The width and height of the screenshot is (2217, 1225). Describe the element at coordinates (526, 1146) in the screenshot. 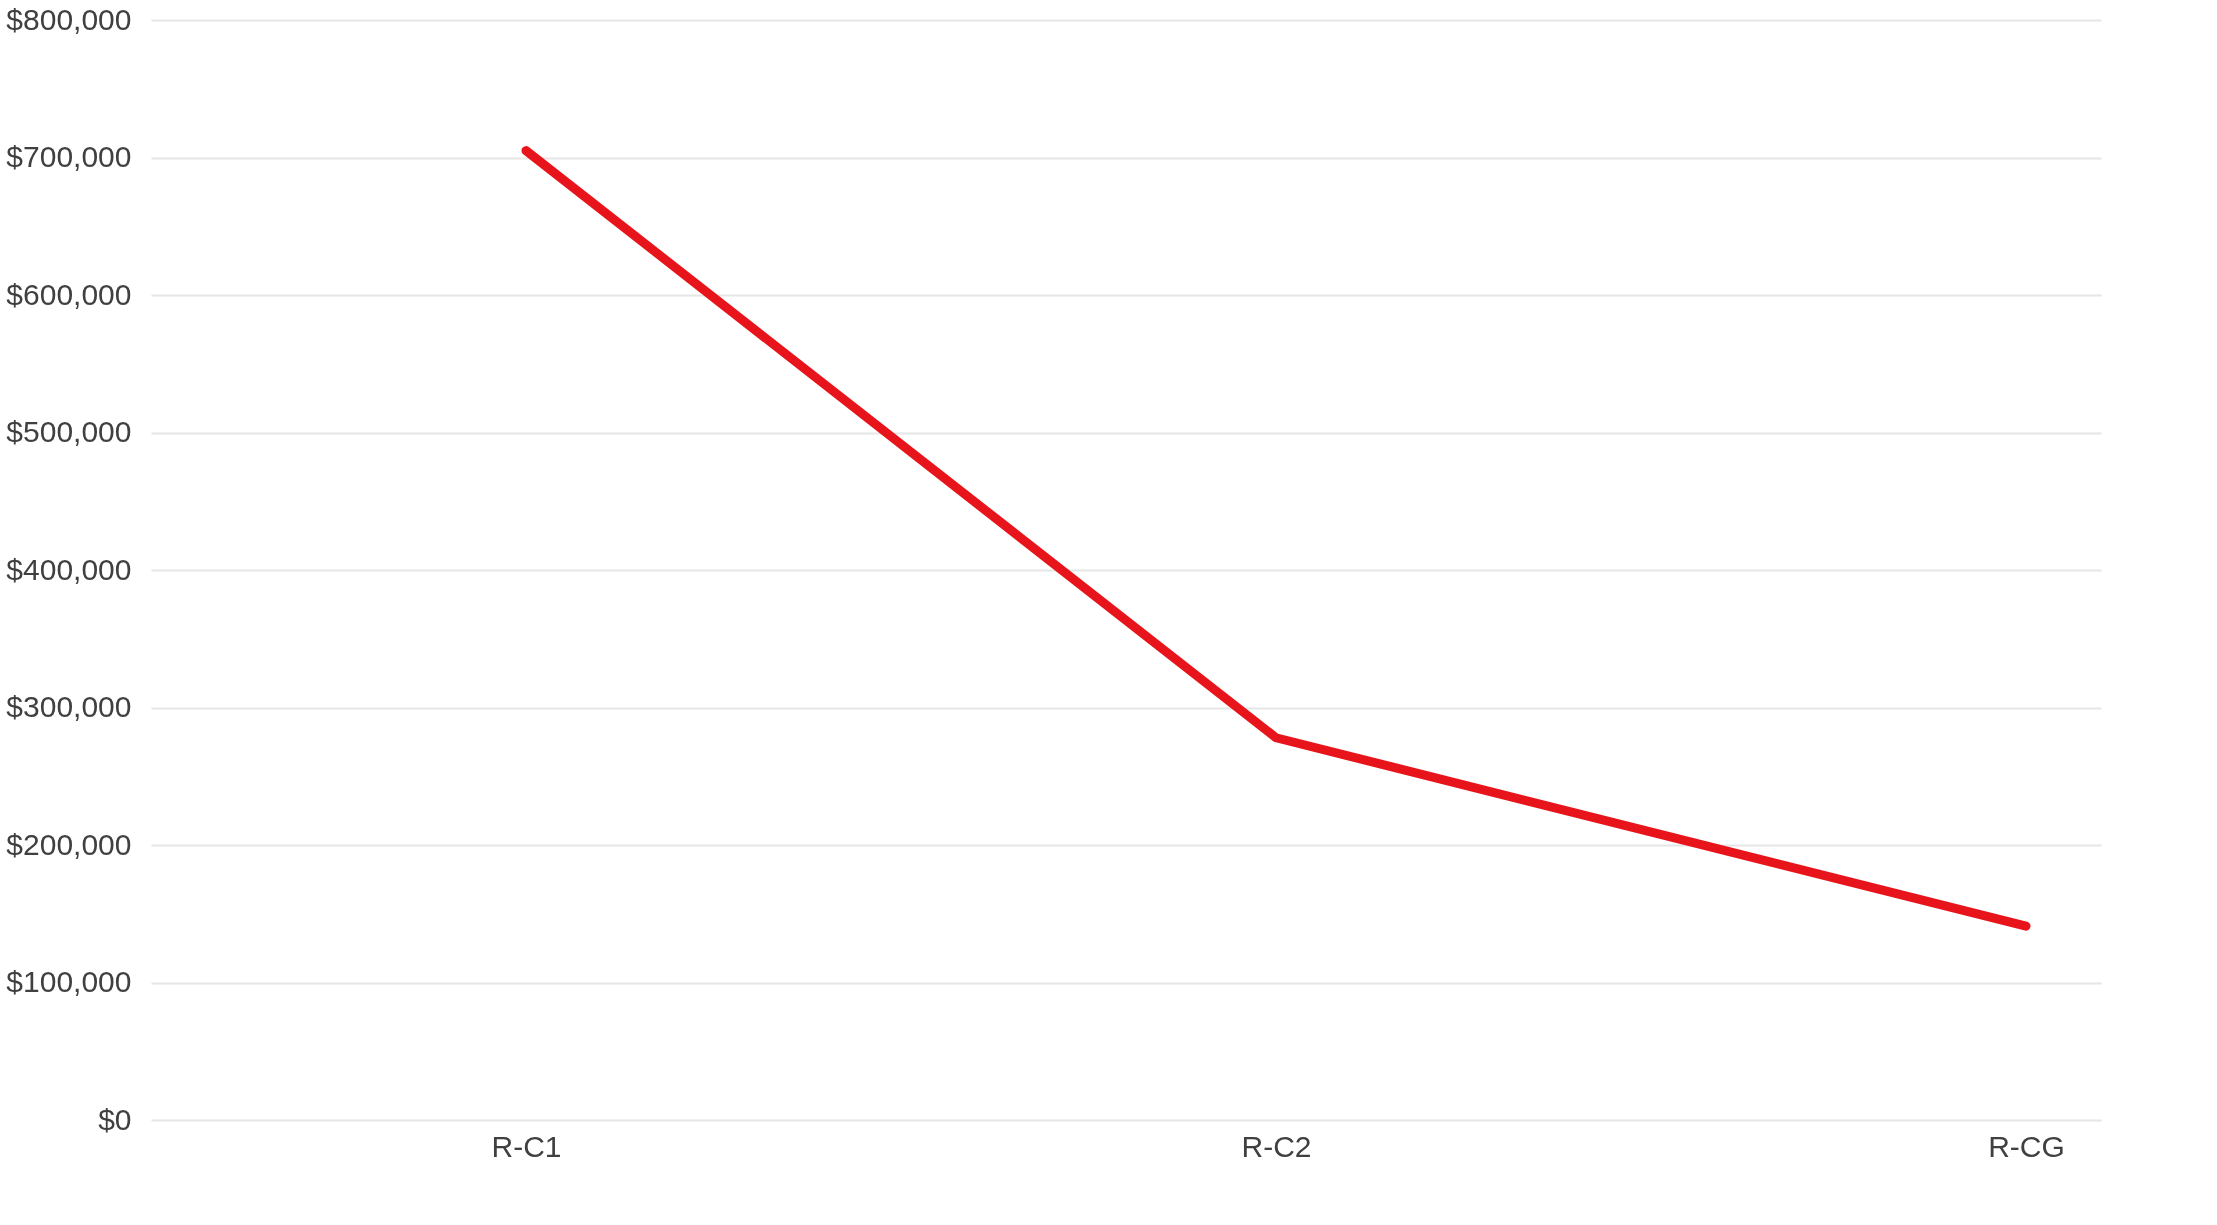

I see `x-tick-label: R-C1` at that location.